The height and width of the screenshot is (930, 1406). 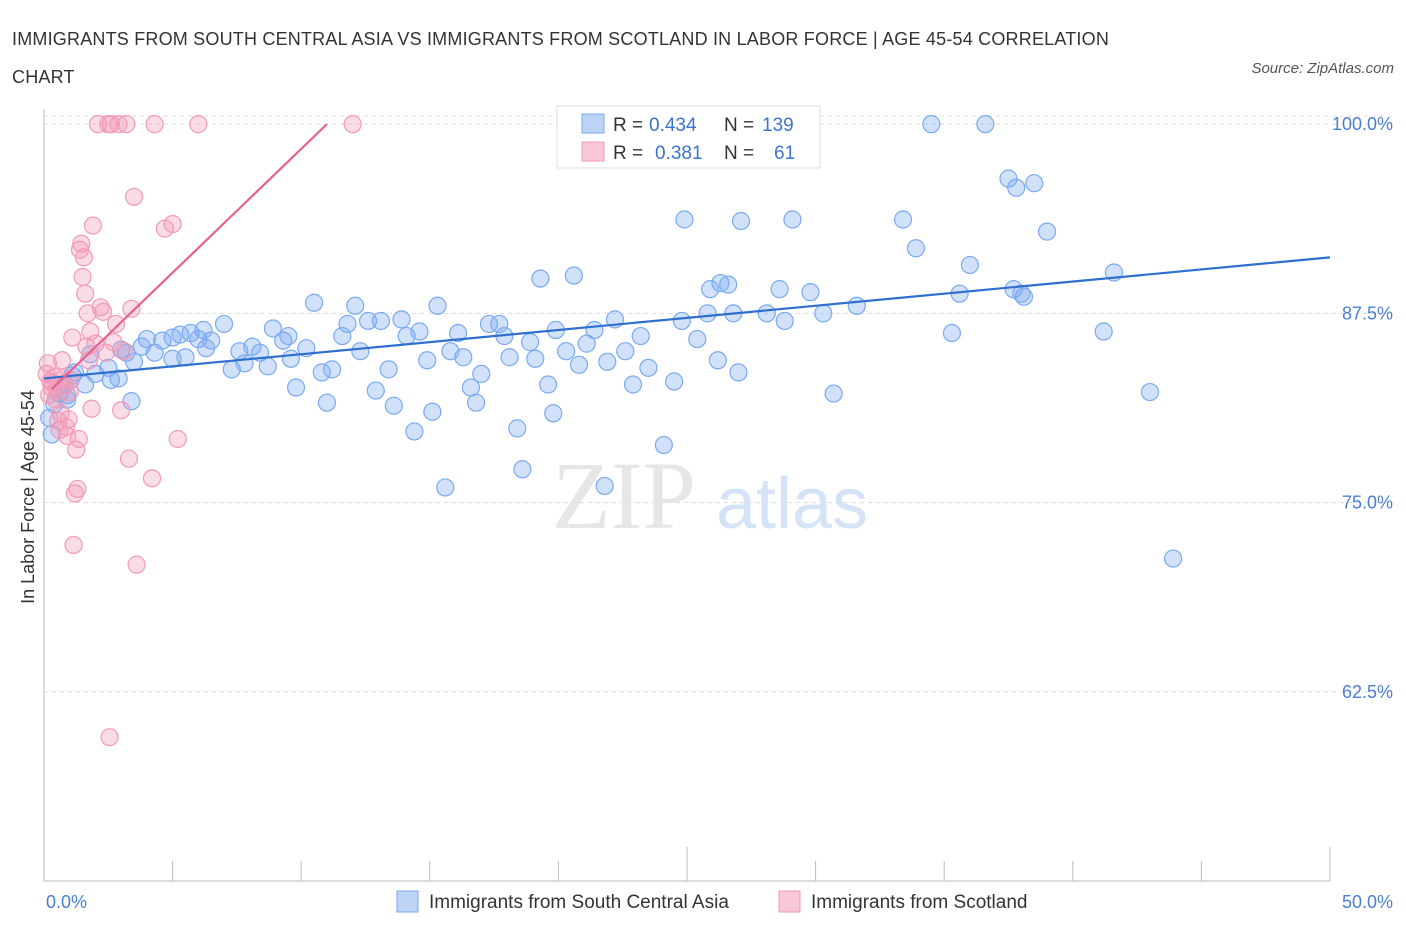 I want to click on watermark-atlas: atlas, so click(x=792, y=504).